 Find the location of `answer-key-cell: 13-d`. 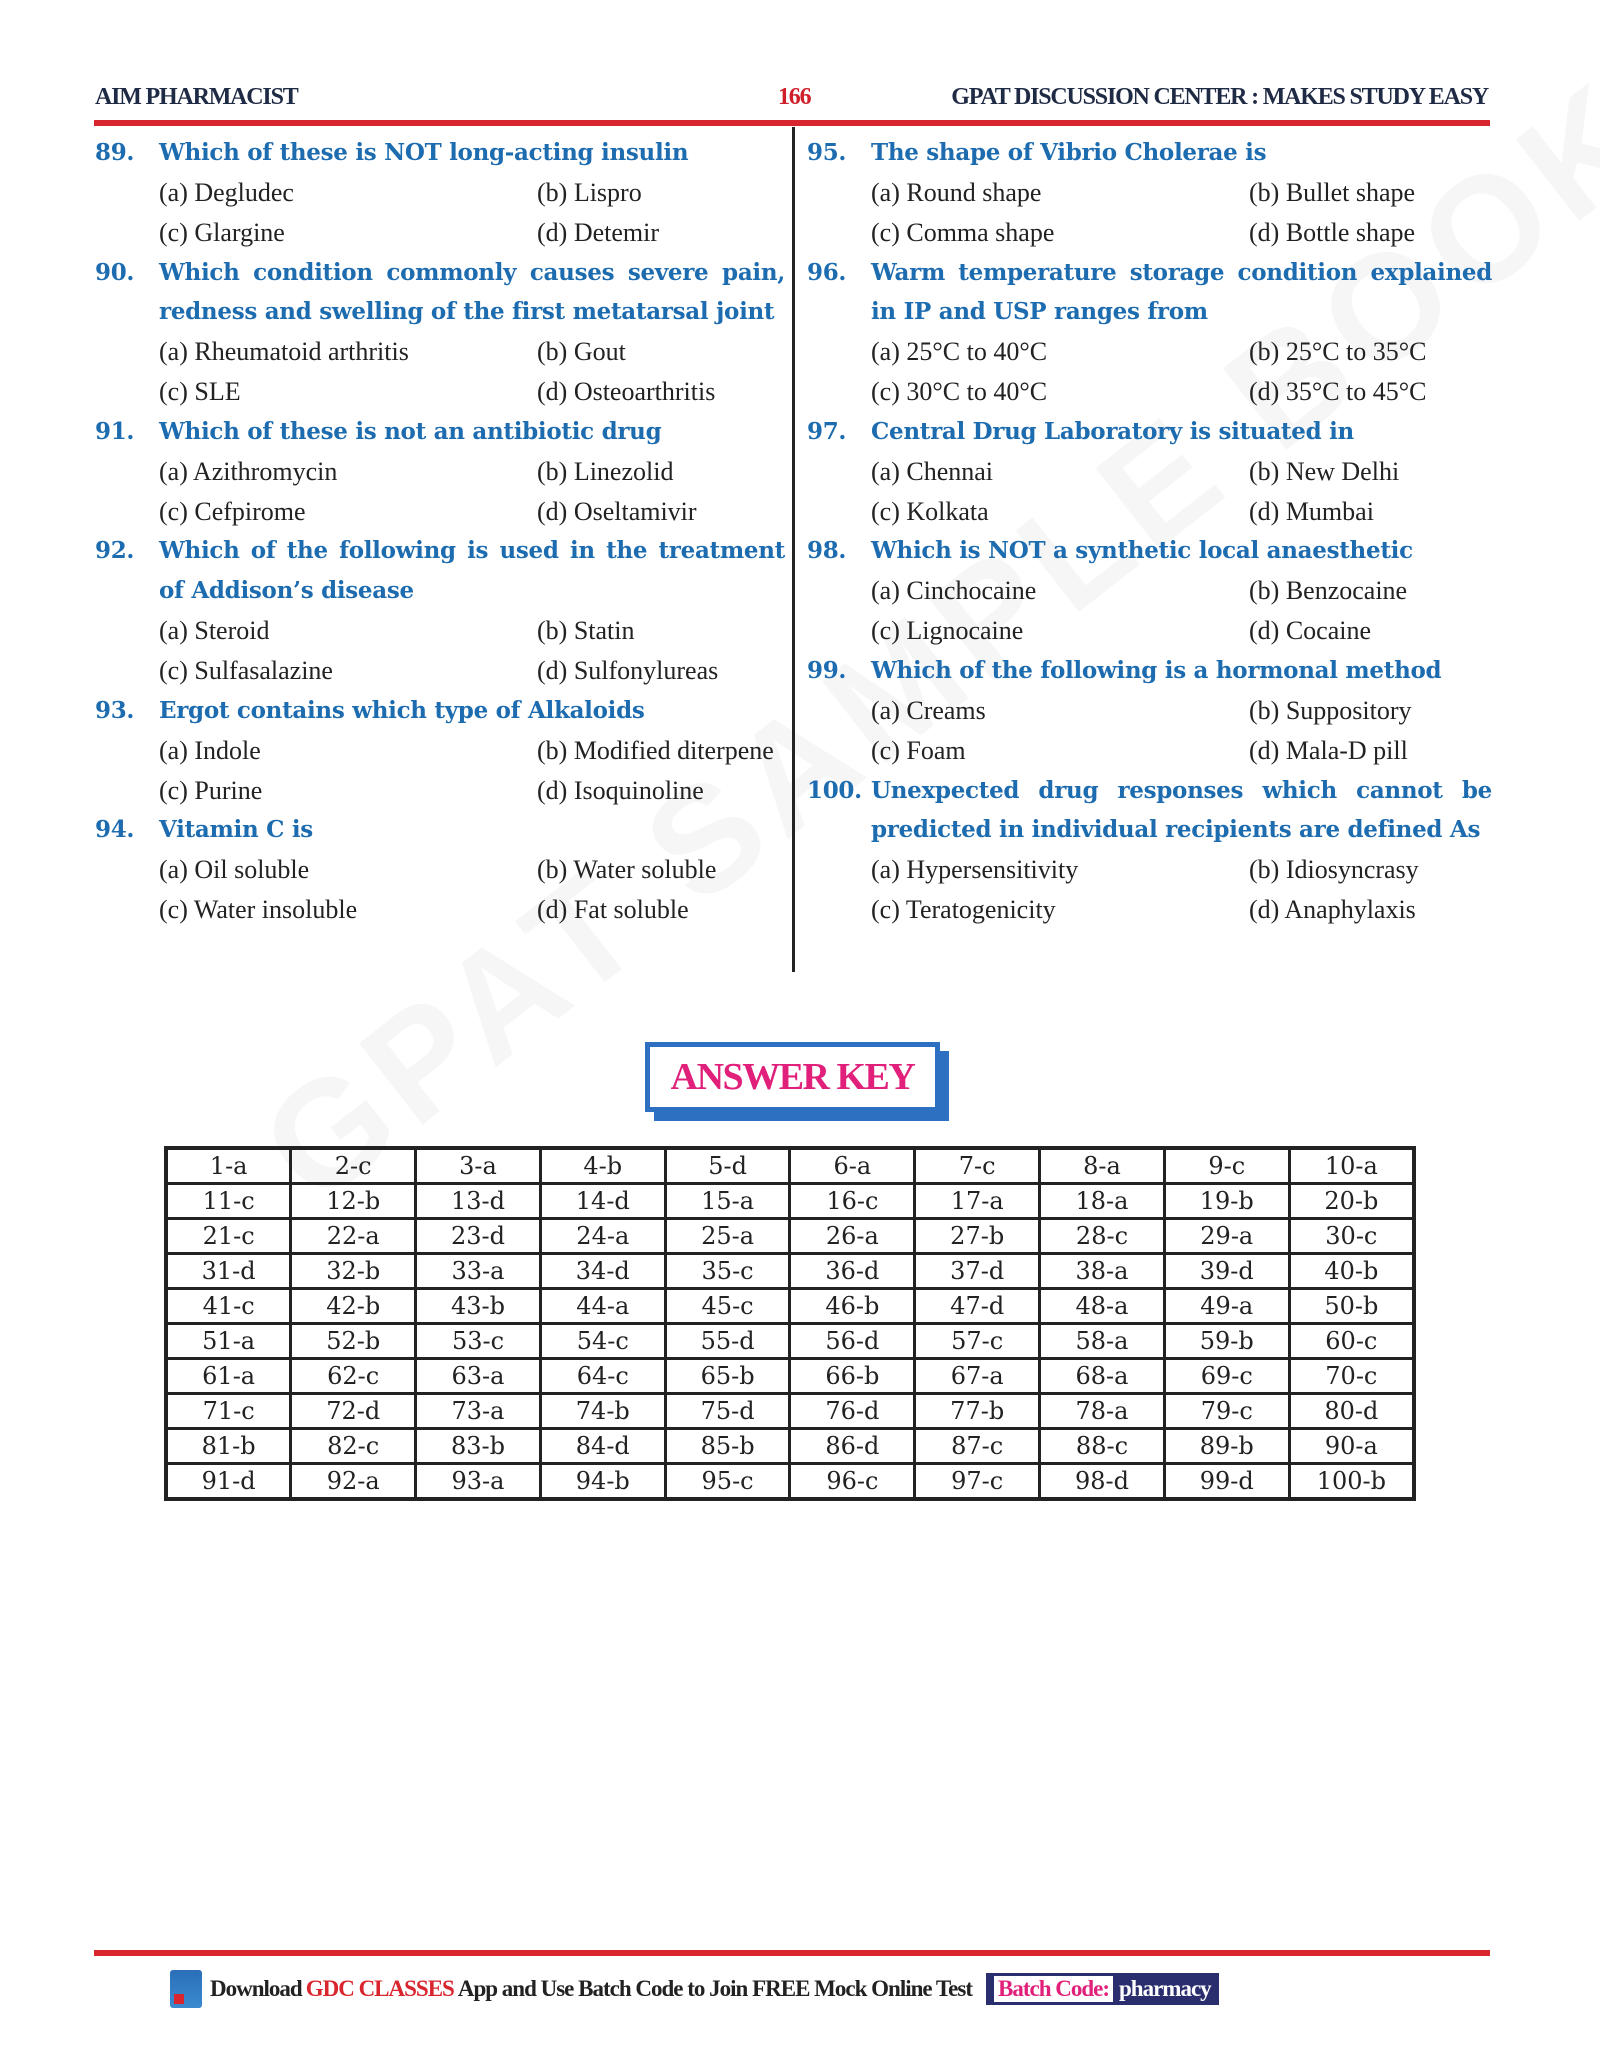

answer-key-cell: 13-d is located at coordinates (478, 1201).